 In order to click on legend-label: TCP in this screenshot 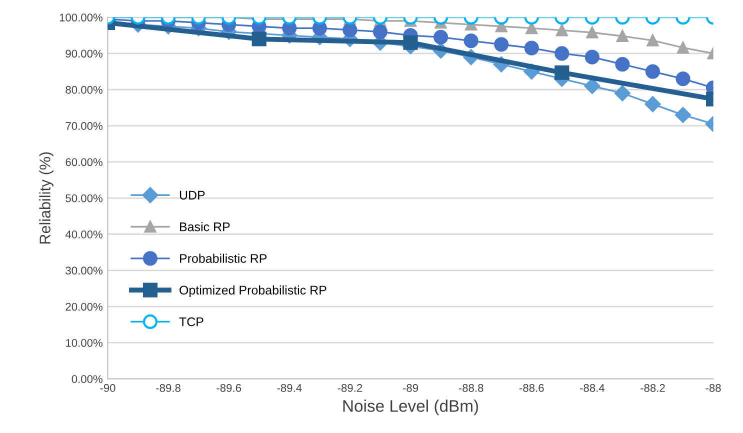, I will do `click(191, 321)`.